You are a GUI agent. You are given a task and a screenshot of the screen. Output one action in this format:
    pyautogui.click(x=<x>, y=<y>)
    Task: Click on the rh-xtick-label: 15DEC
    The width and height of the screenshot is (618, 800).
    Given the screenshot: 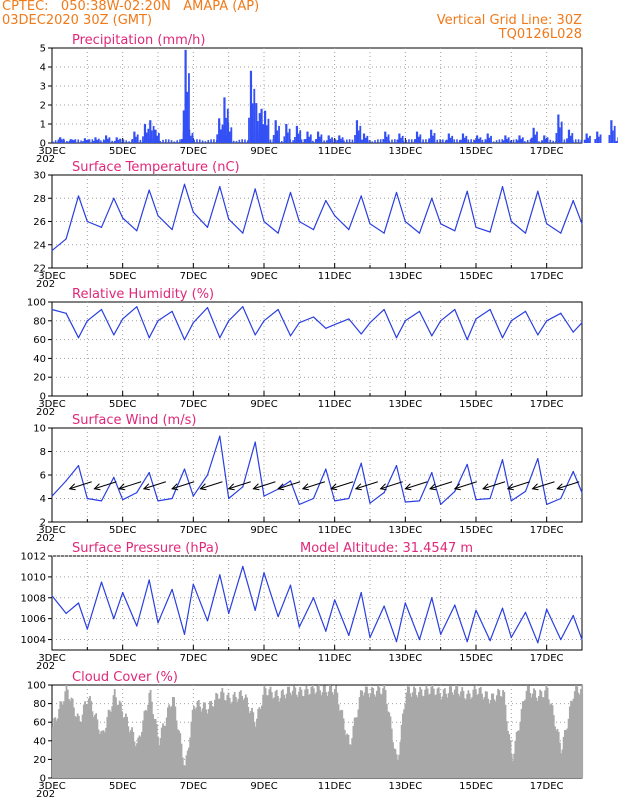 What is the action you would take?
    pyautogui.click(x=476, y=404)
    